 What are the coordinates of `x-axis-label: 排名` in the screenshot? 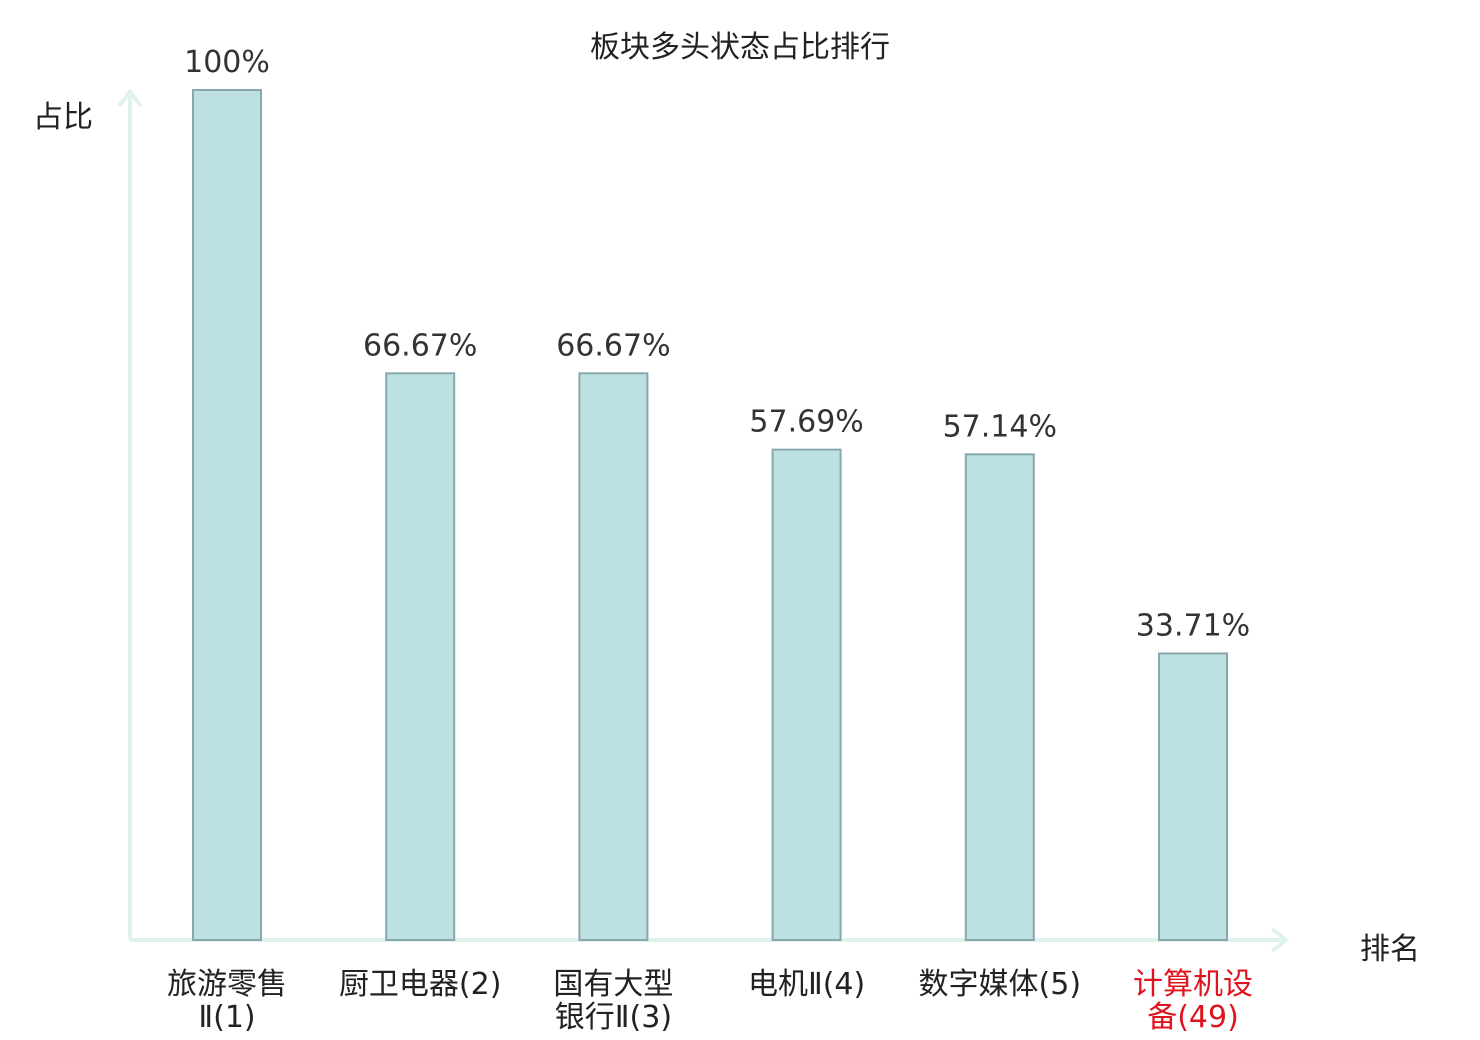 It's located at (1390, 949).